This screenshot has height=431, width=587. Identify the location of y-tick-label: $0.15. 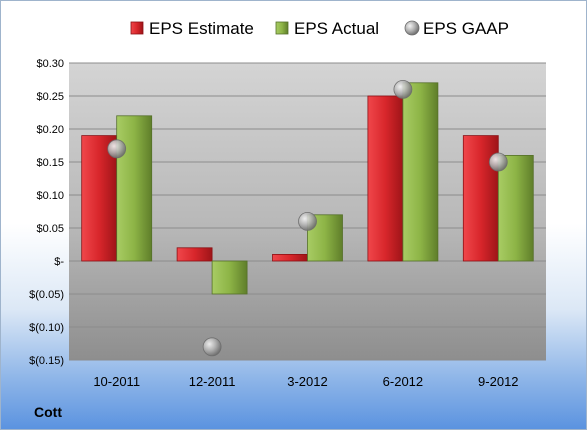
(50, 163).